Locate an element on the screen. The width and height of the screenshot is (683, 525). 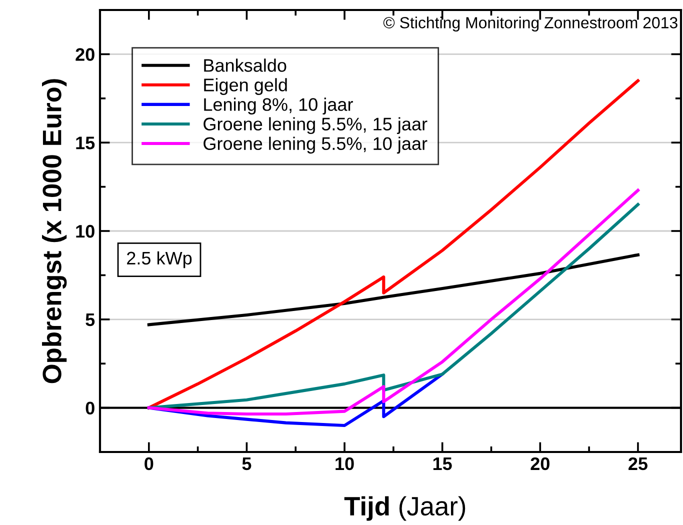
x-tick-label: 25 is located at coordinates (638, 463).